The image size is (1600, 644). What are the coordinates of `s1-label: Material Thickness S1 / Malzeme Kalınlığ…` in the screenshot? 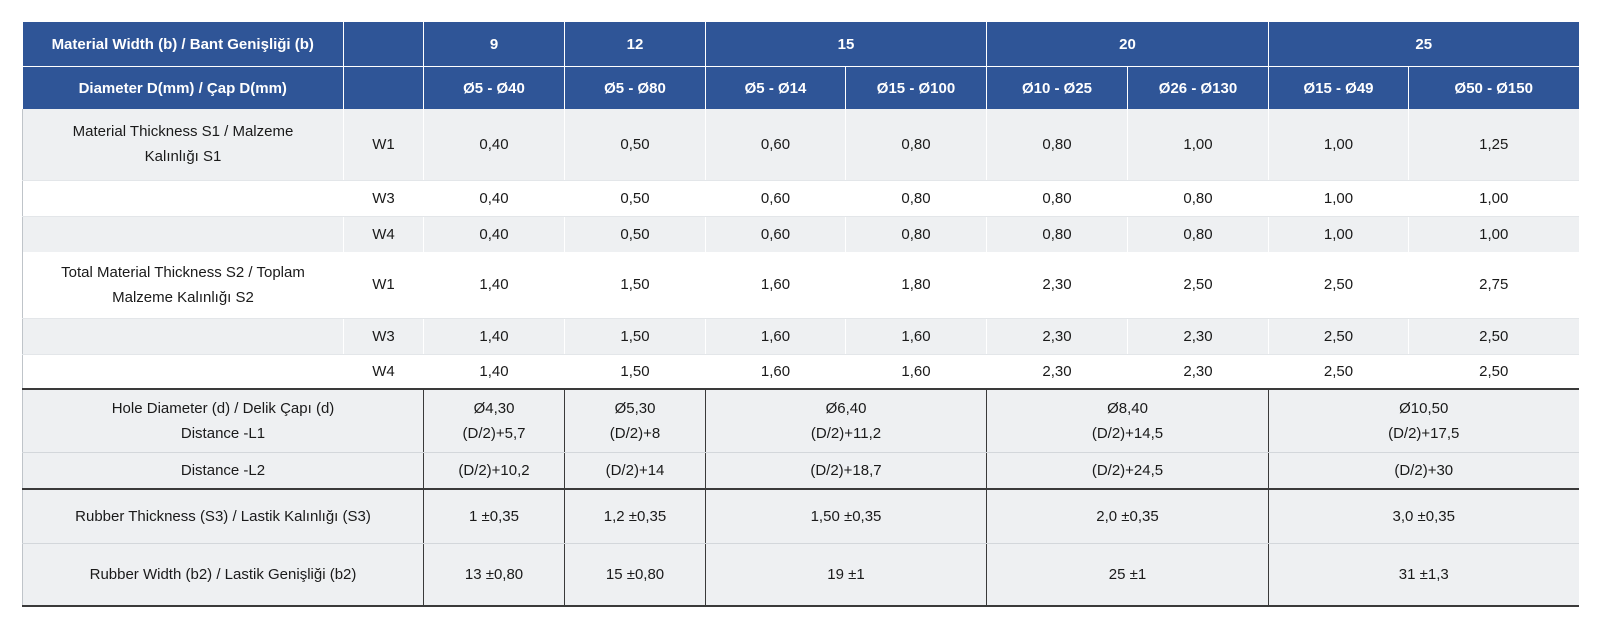 It's located at (183, 145).